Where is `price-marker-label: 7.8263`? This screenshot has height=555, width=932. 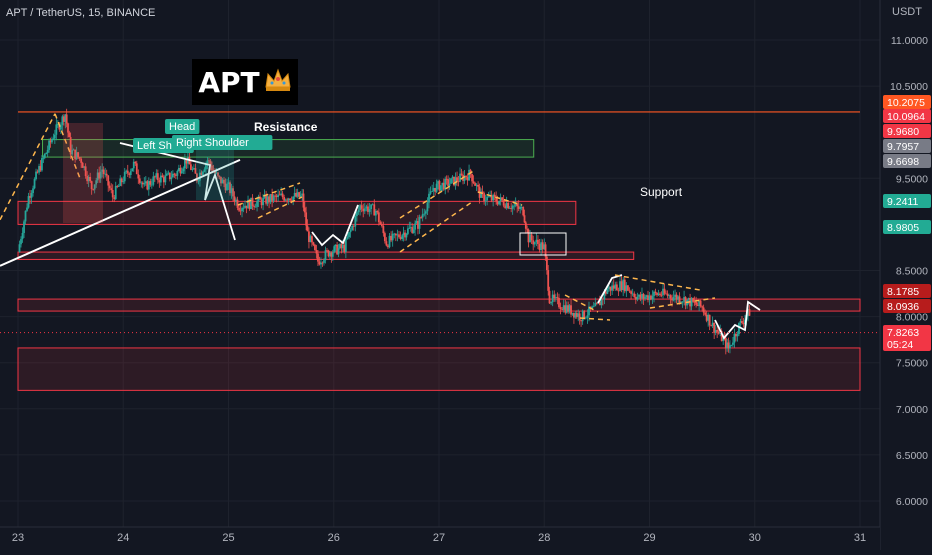 price-marker-label: 7.8263 is located at coordinates (903, 333).